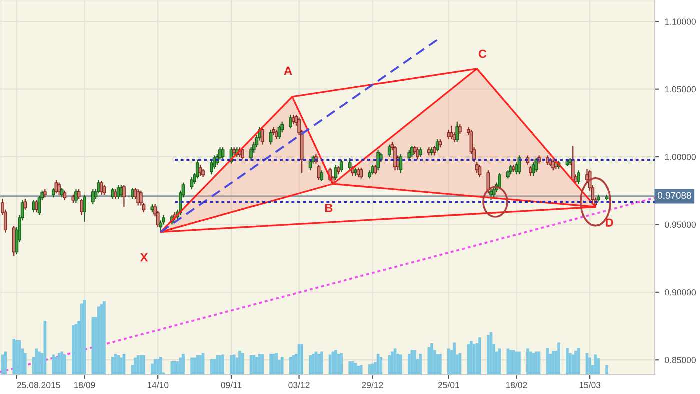  I want to click on x-tick-label: 14/10, so click(158, 385).